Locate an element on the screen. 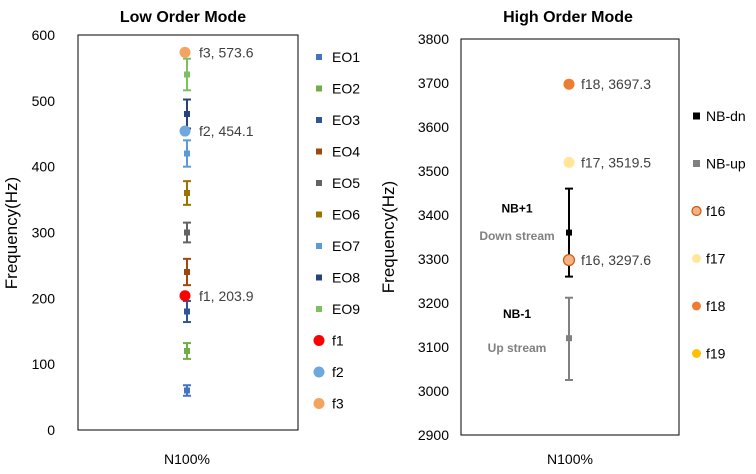  right-annotation-2: NB-1 is located at coordinates (517, 314).